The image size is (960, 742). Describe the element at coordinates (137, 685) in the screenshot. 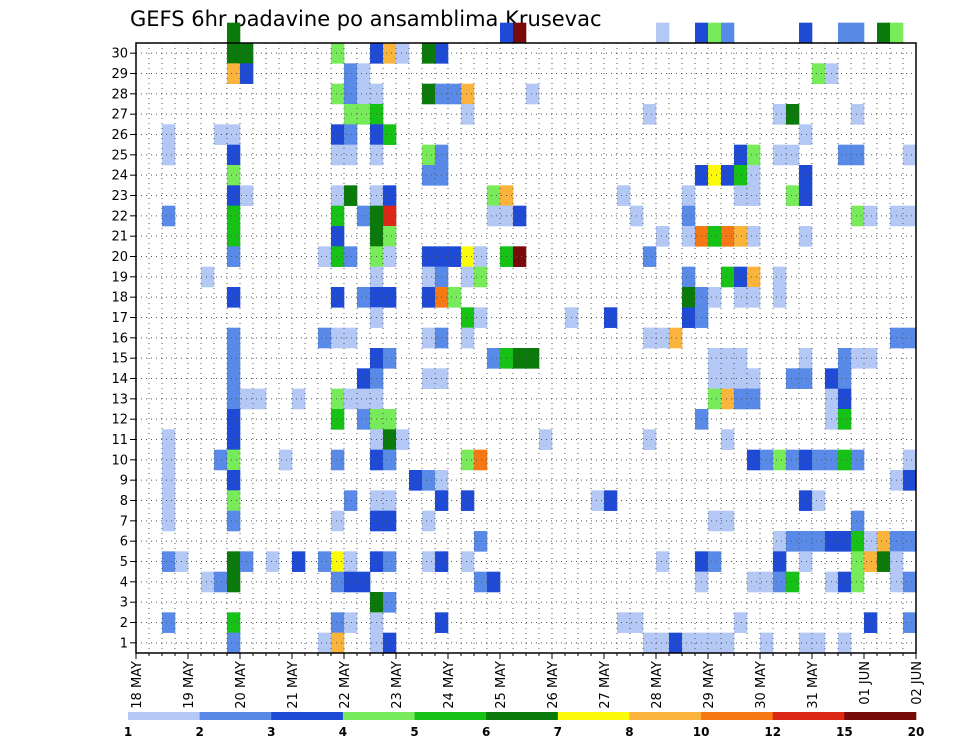

I see `x-tick-label: 18 MAY` at that location.